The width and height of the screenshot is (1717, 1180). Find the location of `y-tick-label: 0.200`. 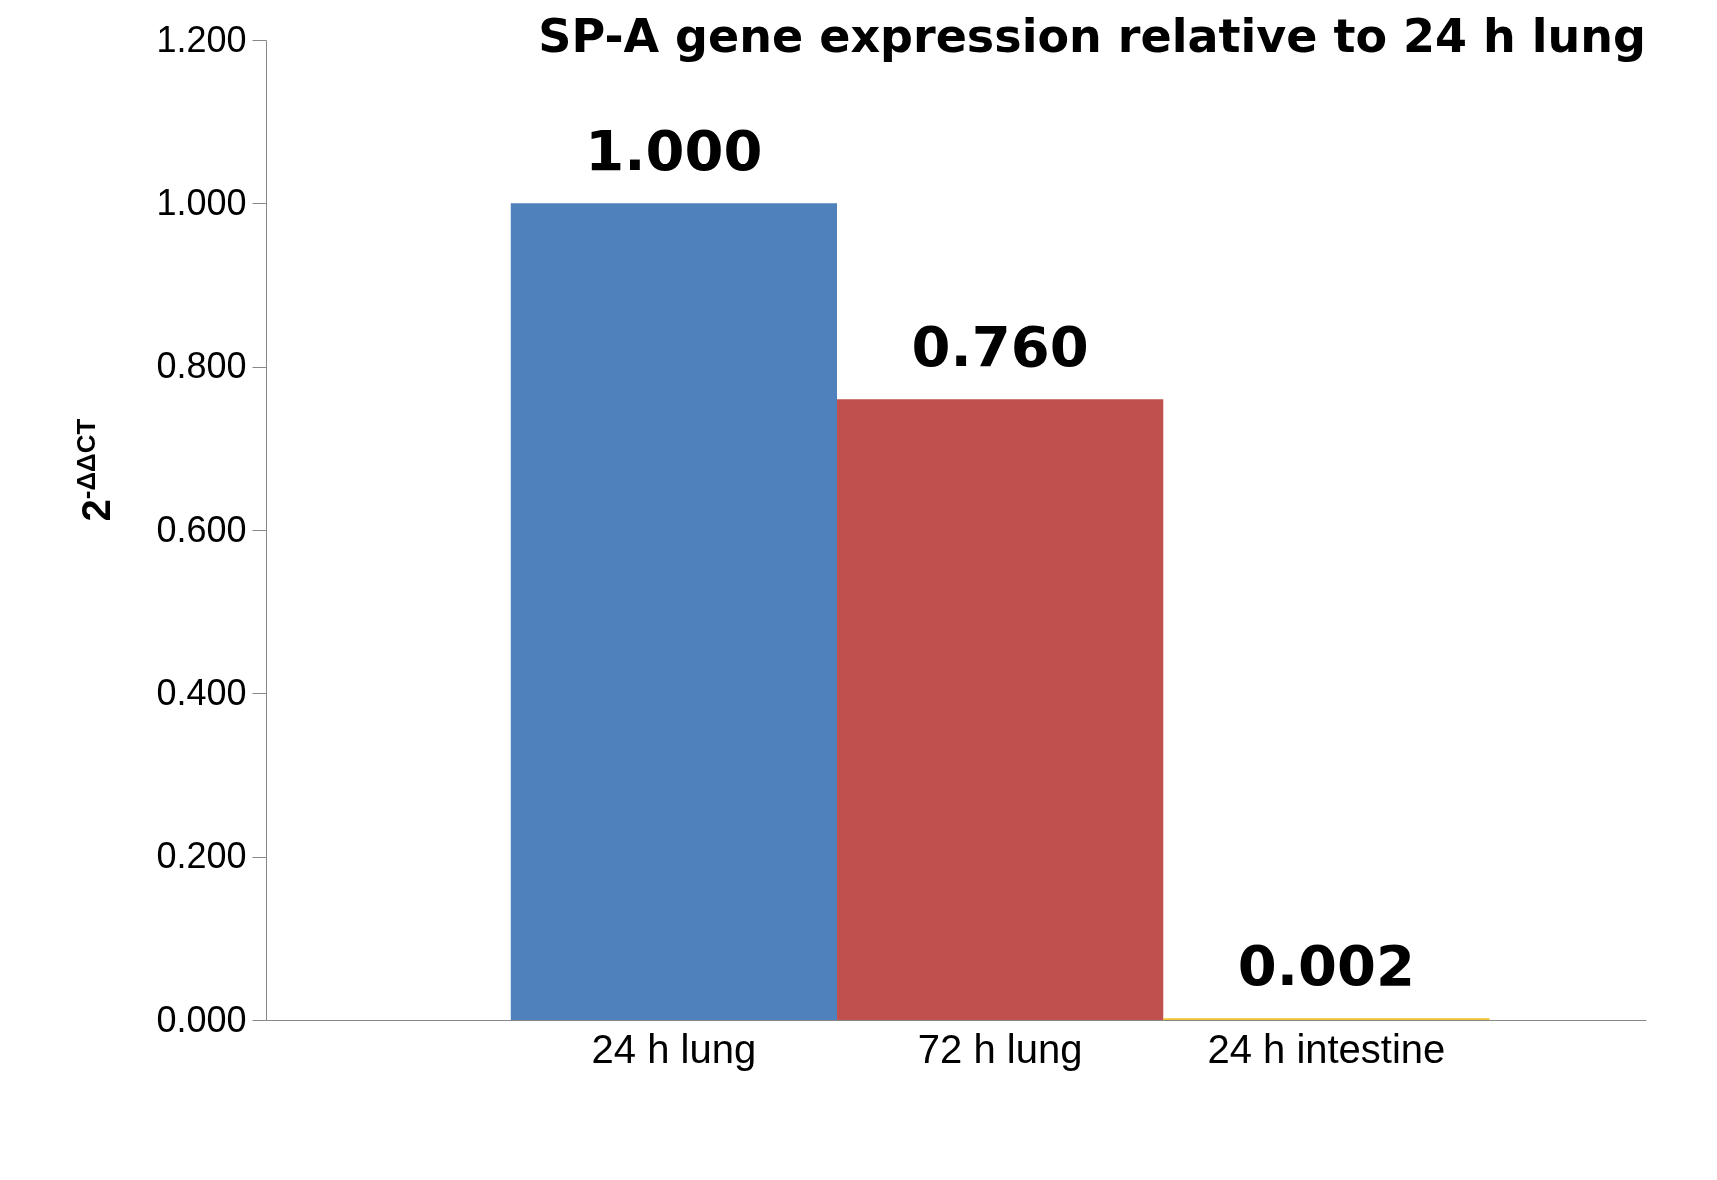

y-tick-label: 0.200 is located at coordinates (201, 856).